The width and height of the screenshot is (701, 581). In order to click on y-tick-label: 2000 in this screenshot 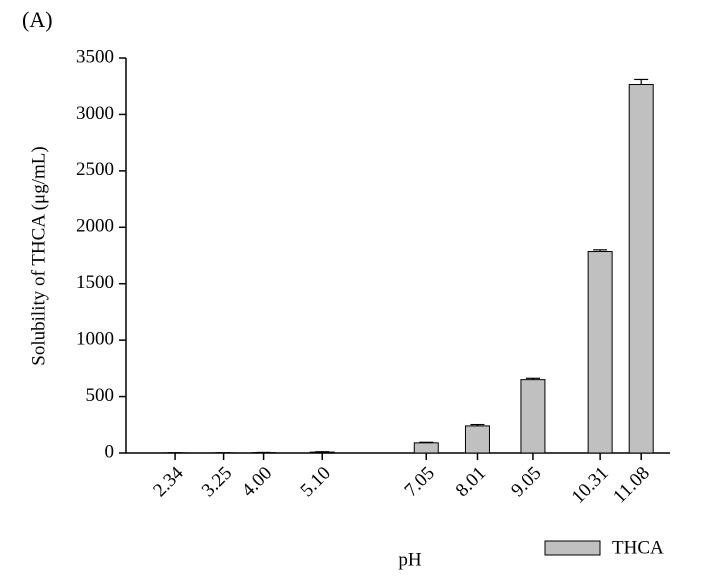, I will do `click(95, 226)`.